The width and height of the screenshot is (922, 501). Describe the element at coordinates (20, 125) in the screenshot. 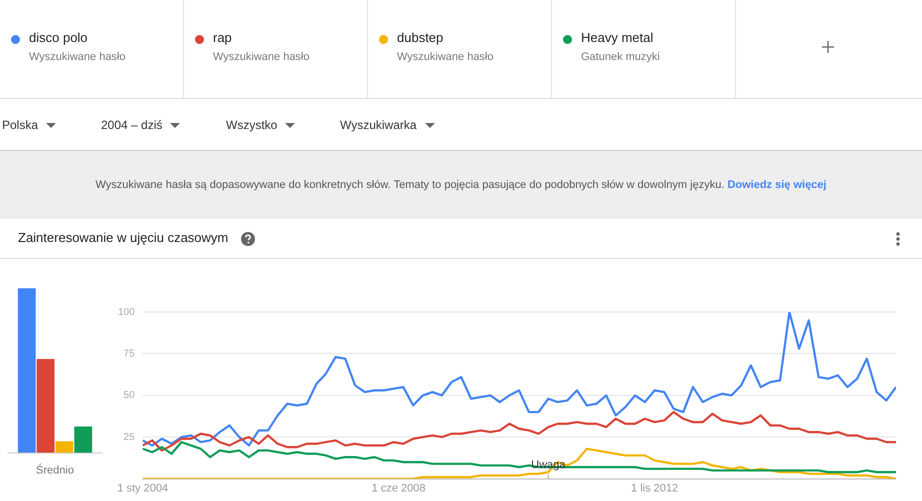

I see `text: Polska` at that location.